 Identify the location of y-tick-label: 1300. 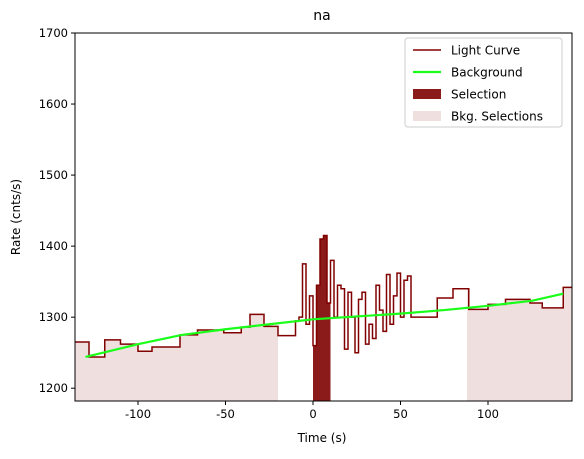
(53, 317).